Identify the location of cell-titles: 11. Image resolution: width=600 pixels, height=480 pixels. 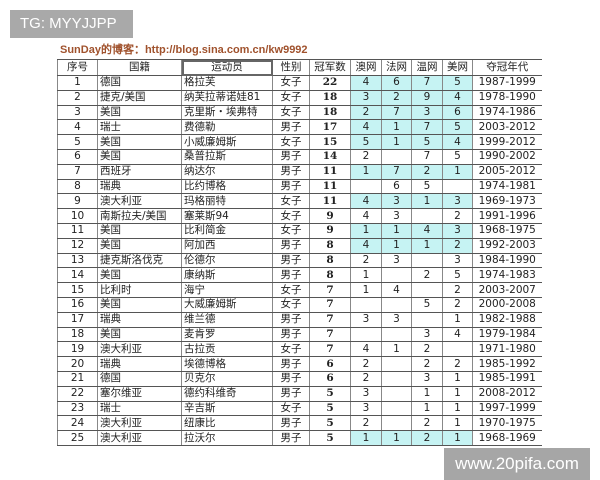
(330, 187).